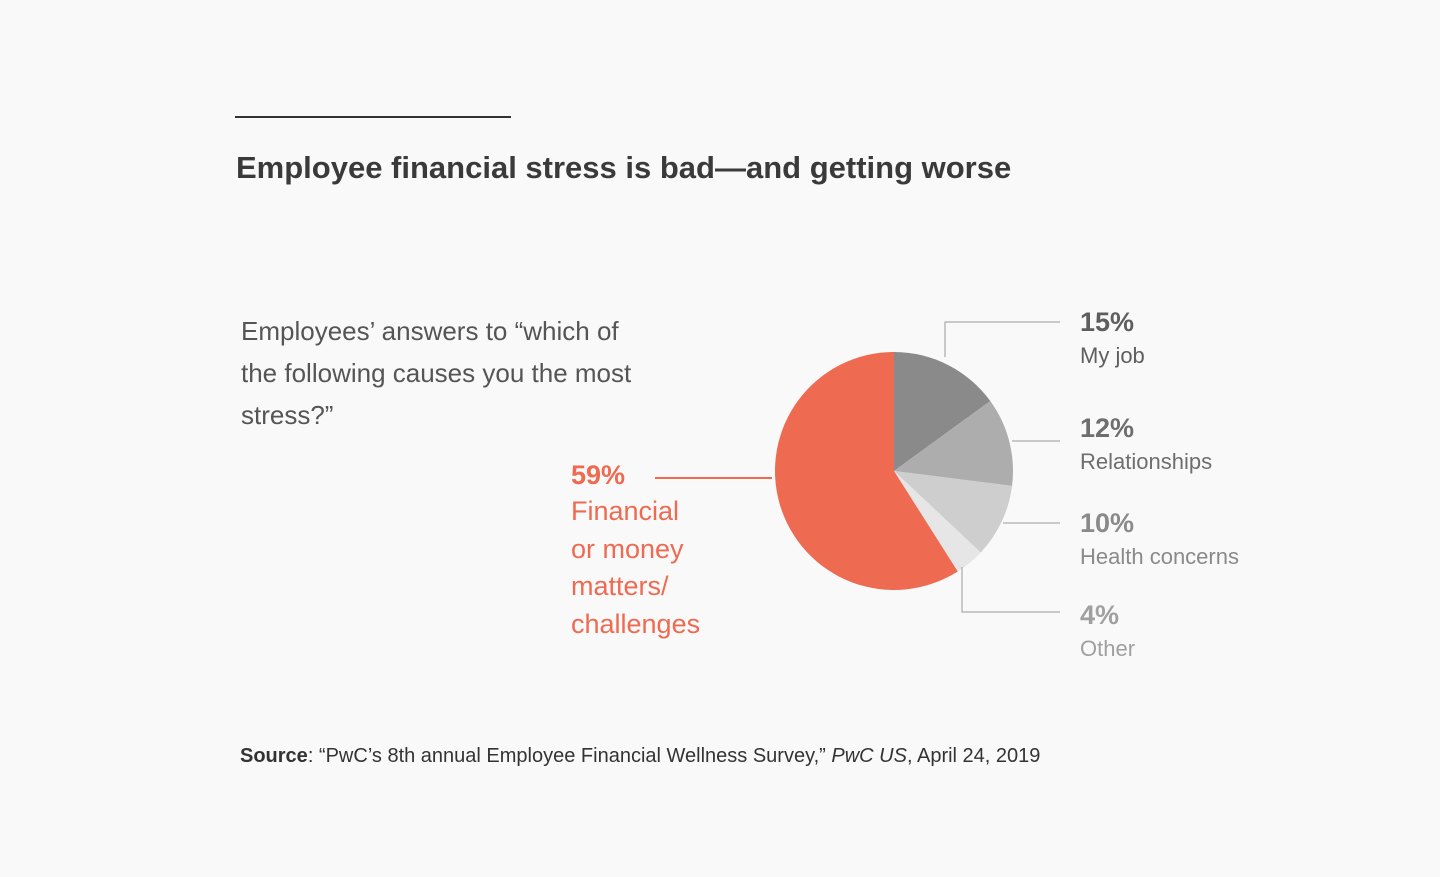  Describe the element at coordinates (866, 471) in the screenshot. I see `pie-slice-financial` at that location.